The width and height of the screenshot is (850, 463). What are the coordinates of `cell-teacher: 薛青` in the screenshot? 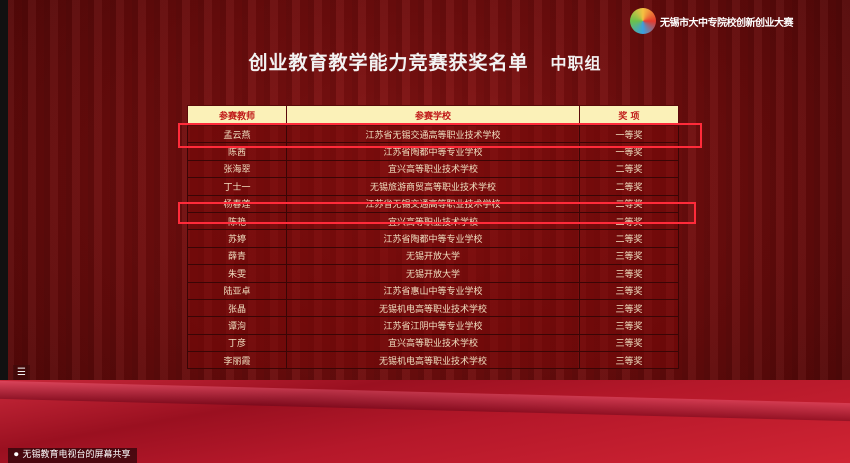 It's located at (237, 256).